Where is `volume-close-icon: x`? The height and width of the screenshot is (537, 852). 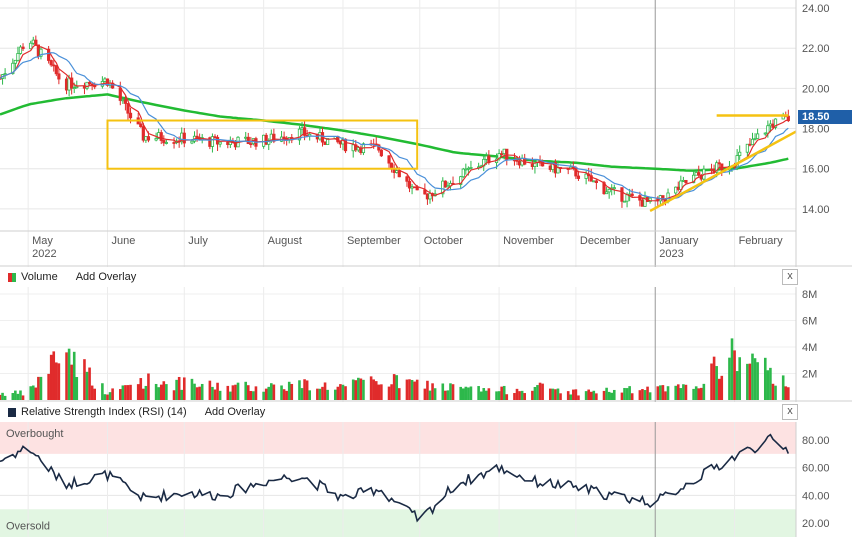 volume-close-icon: x is located at coordinates (790, 277).